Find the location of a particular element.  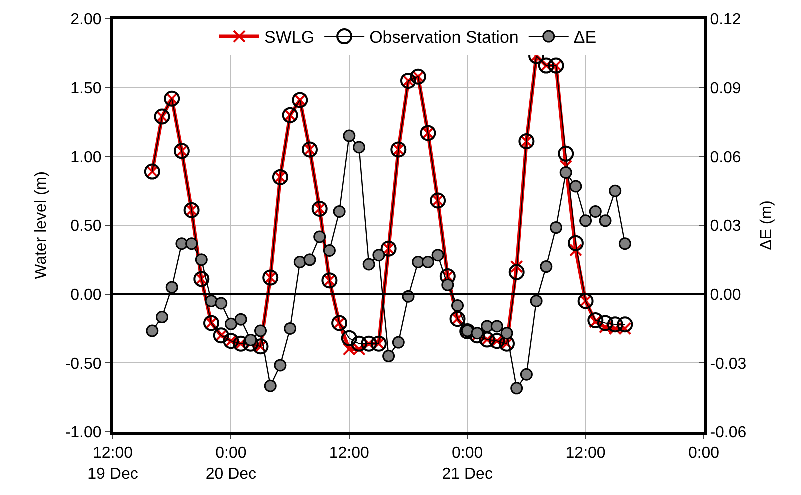

legend-label: Observation Station is located at coordinates (444, 38).